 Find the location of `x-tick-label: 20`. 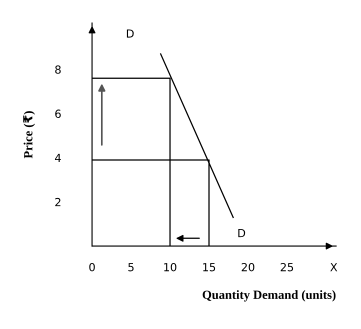

x-tick-label: 20 is located at coordinates (248, 267).